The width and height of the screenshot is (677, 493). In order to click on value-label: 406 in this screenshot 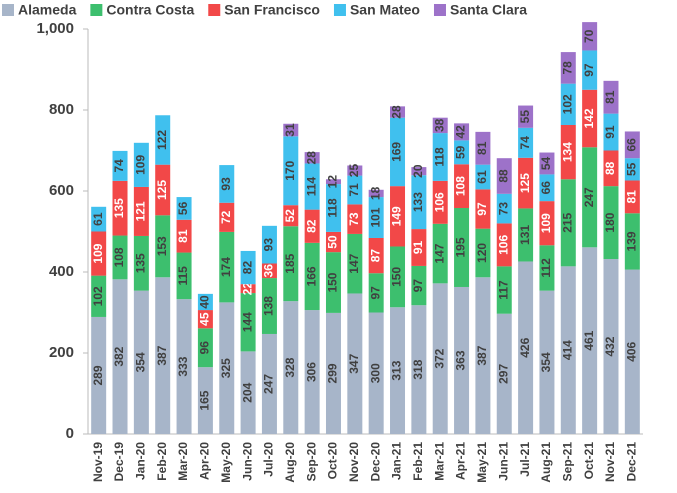, I will do `click(631, 351)`.